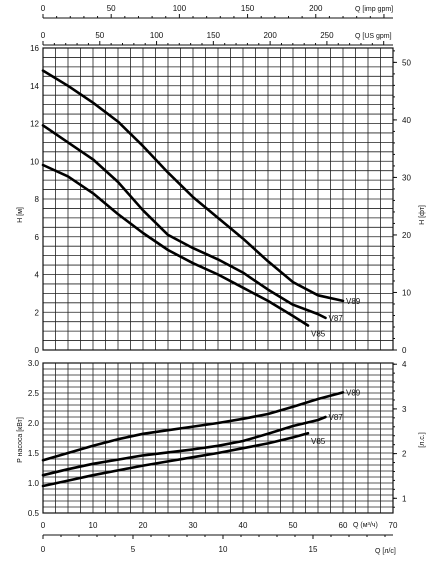  Describe the element at coordinates (404, 498) in the screenshot. I see `power-y2tick-label: 1` at that location.